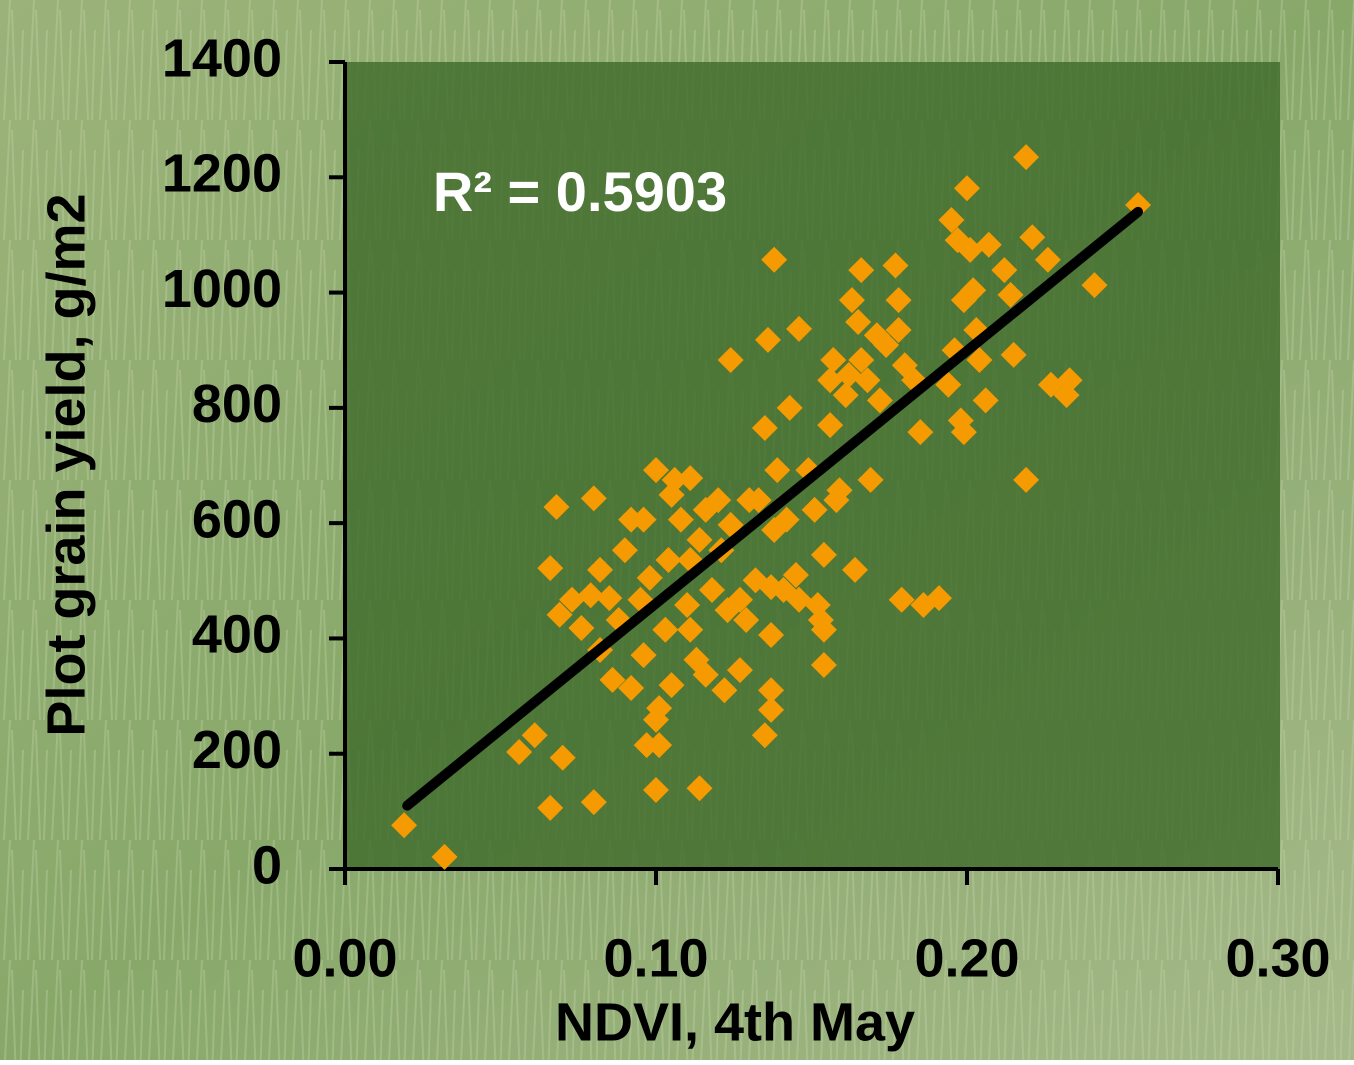 The width and height of the screenshot is (1354, 1065). I want to click on x-tick-label: 0.30, so click(1277, 958).